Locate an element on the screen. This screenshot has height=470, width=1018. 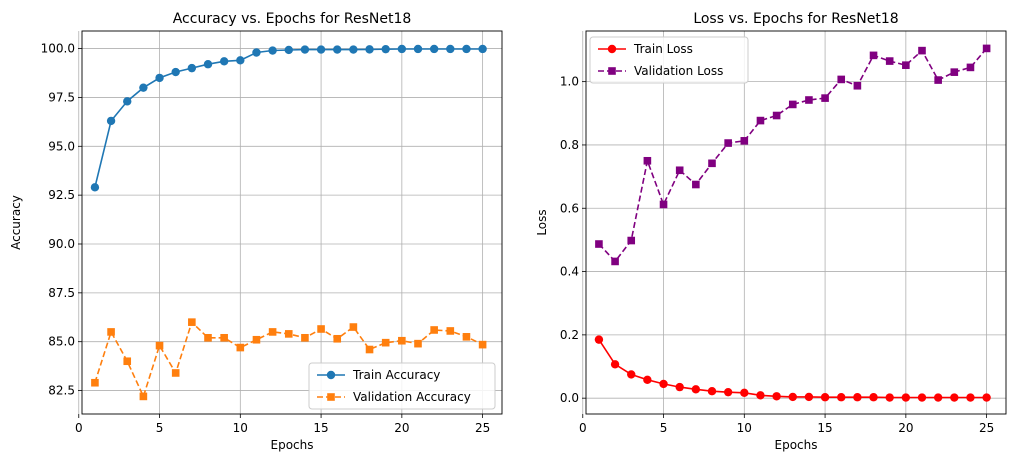
series-train-accuracy is located at coordinates (288, 118).